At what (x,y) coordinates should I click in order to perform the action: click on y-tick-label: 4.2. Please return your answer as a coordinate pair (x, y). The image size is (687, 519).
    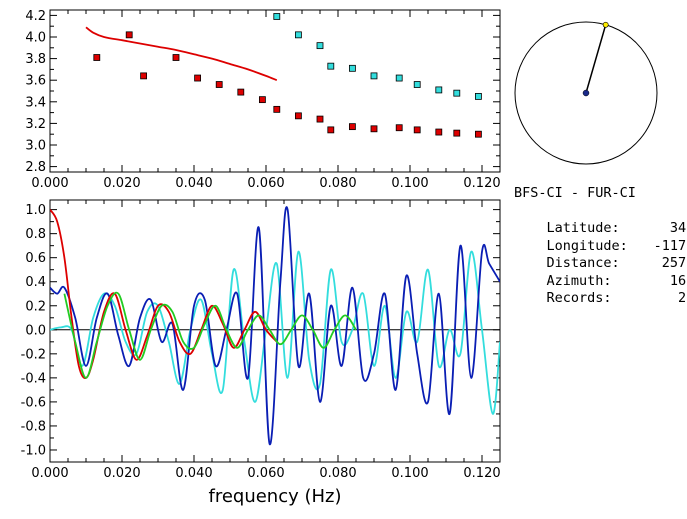
    Looking at the image, I should click on (35, 16).